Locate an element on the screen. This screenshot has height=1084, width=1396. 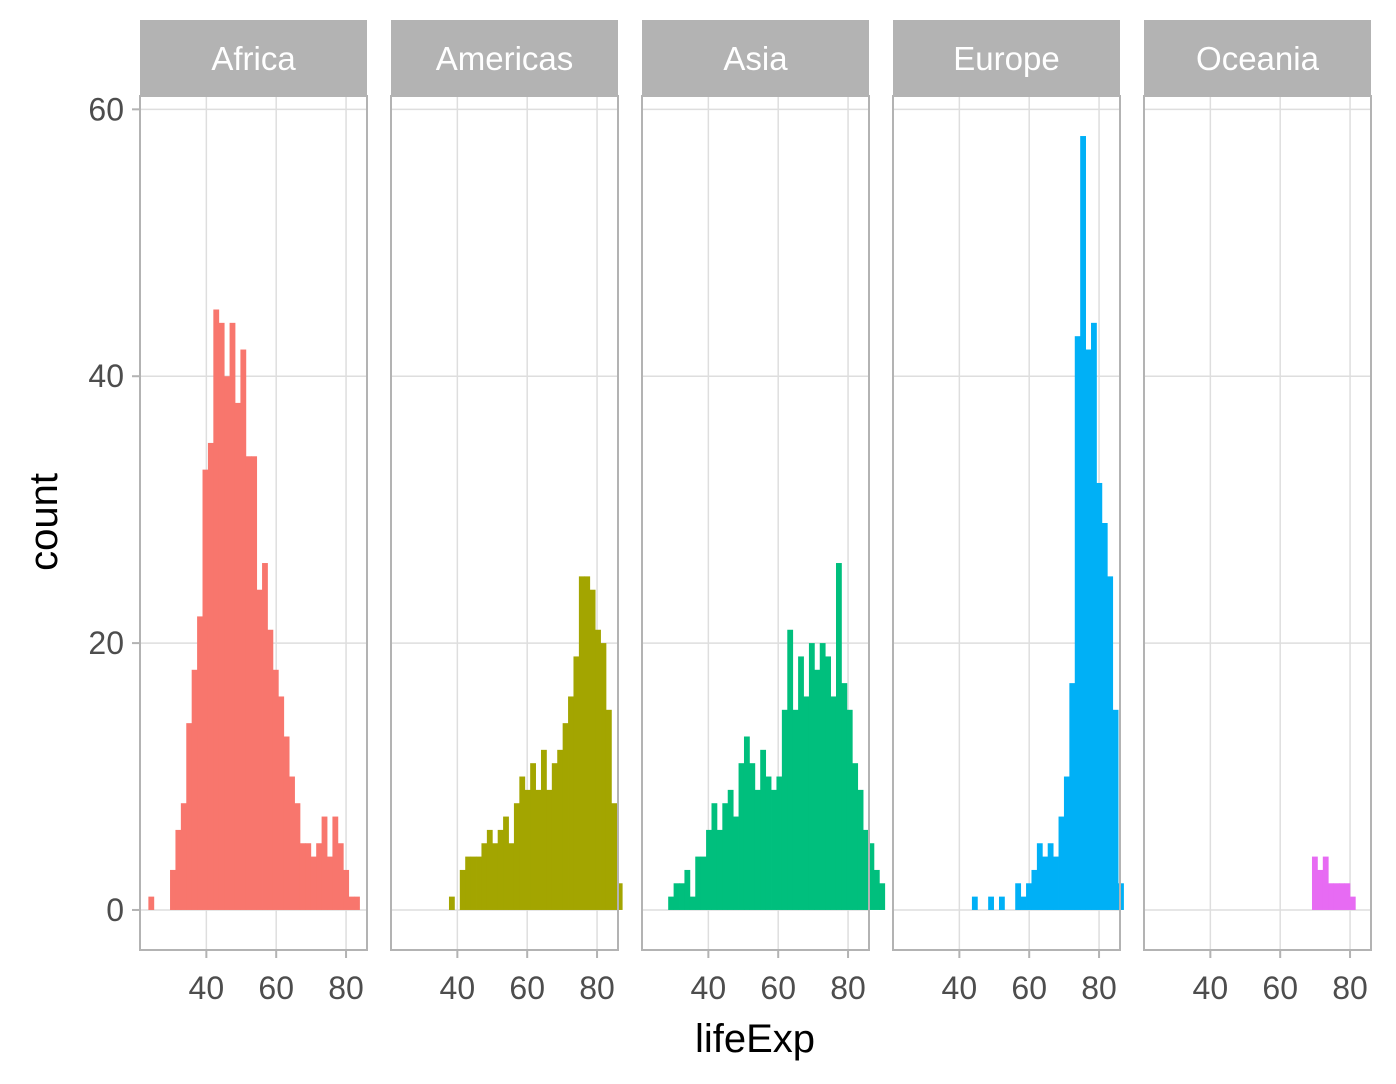
y-axis: 0 20 40 60 is located at coordinates (114, 509).